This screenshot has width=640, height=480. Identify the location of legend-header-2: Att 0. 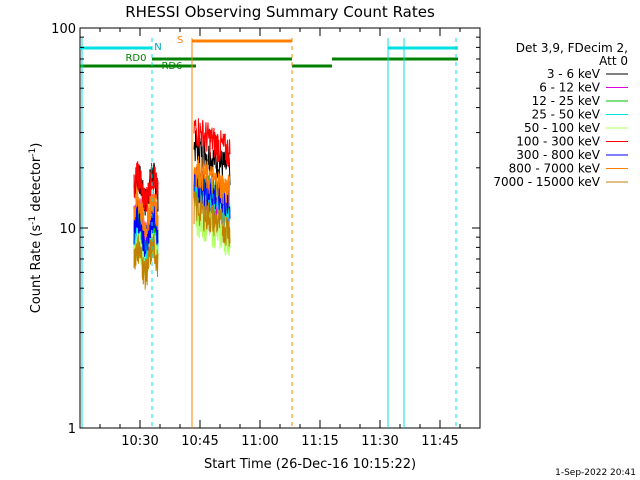
(613, 61).